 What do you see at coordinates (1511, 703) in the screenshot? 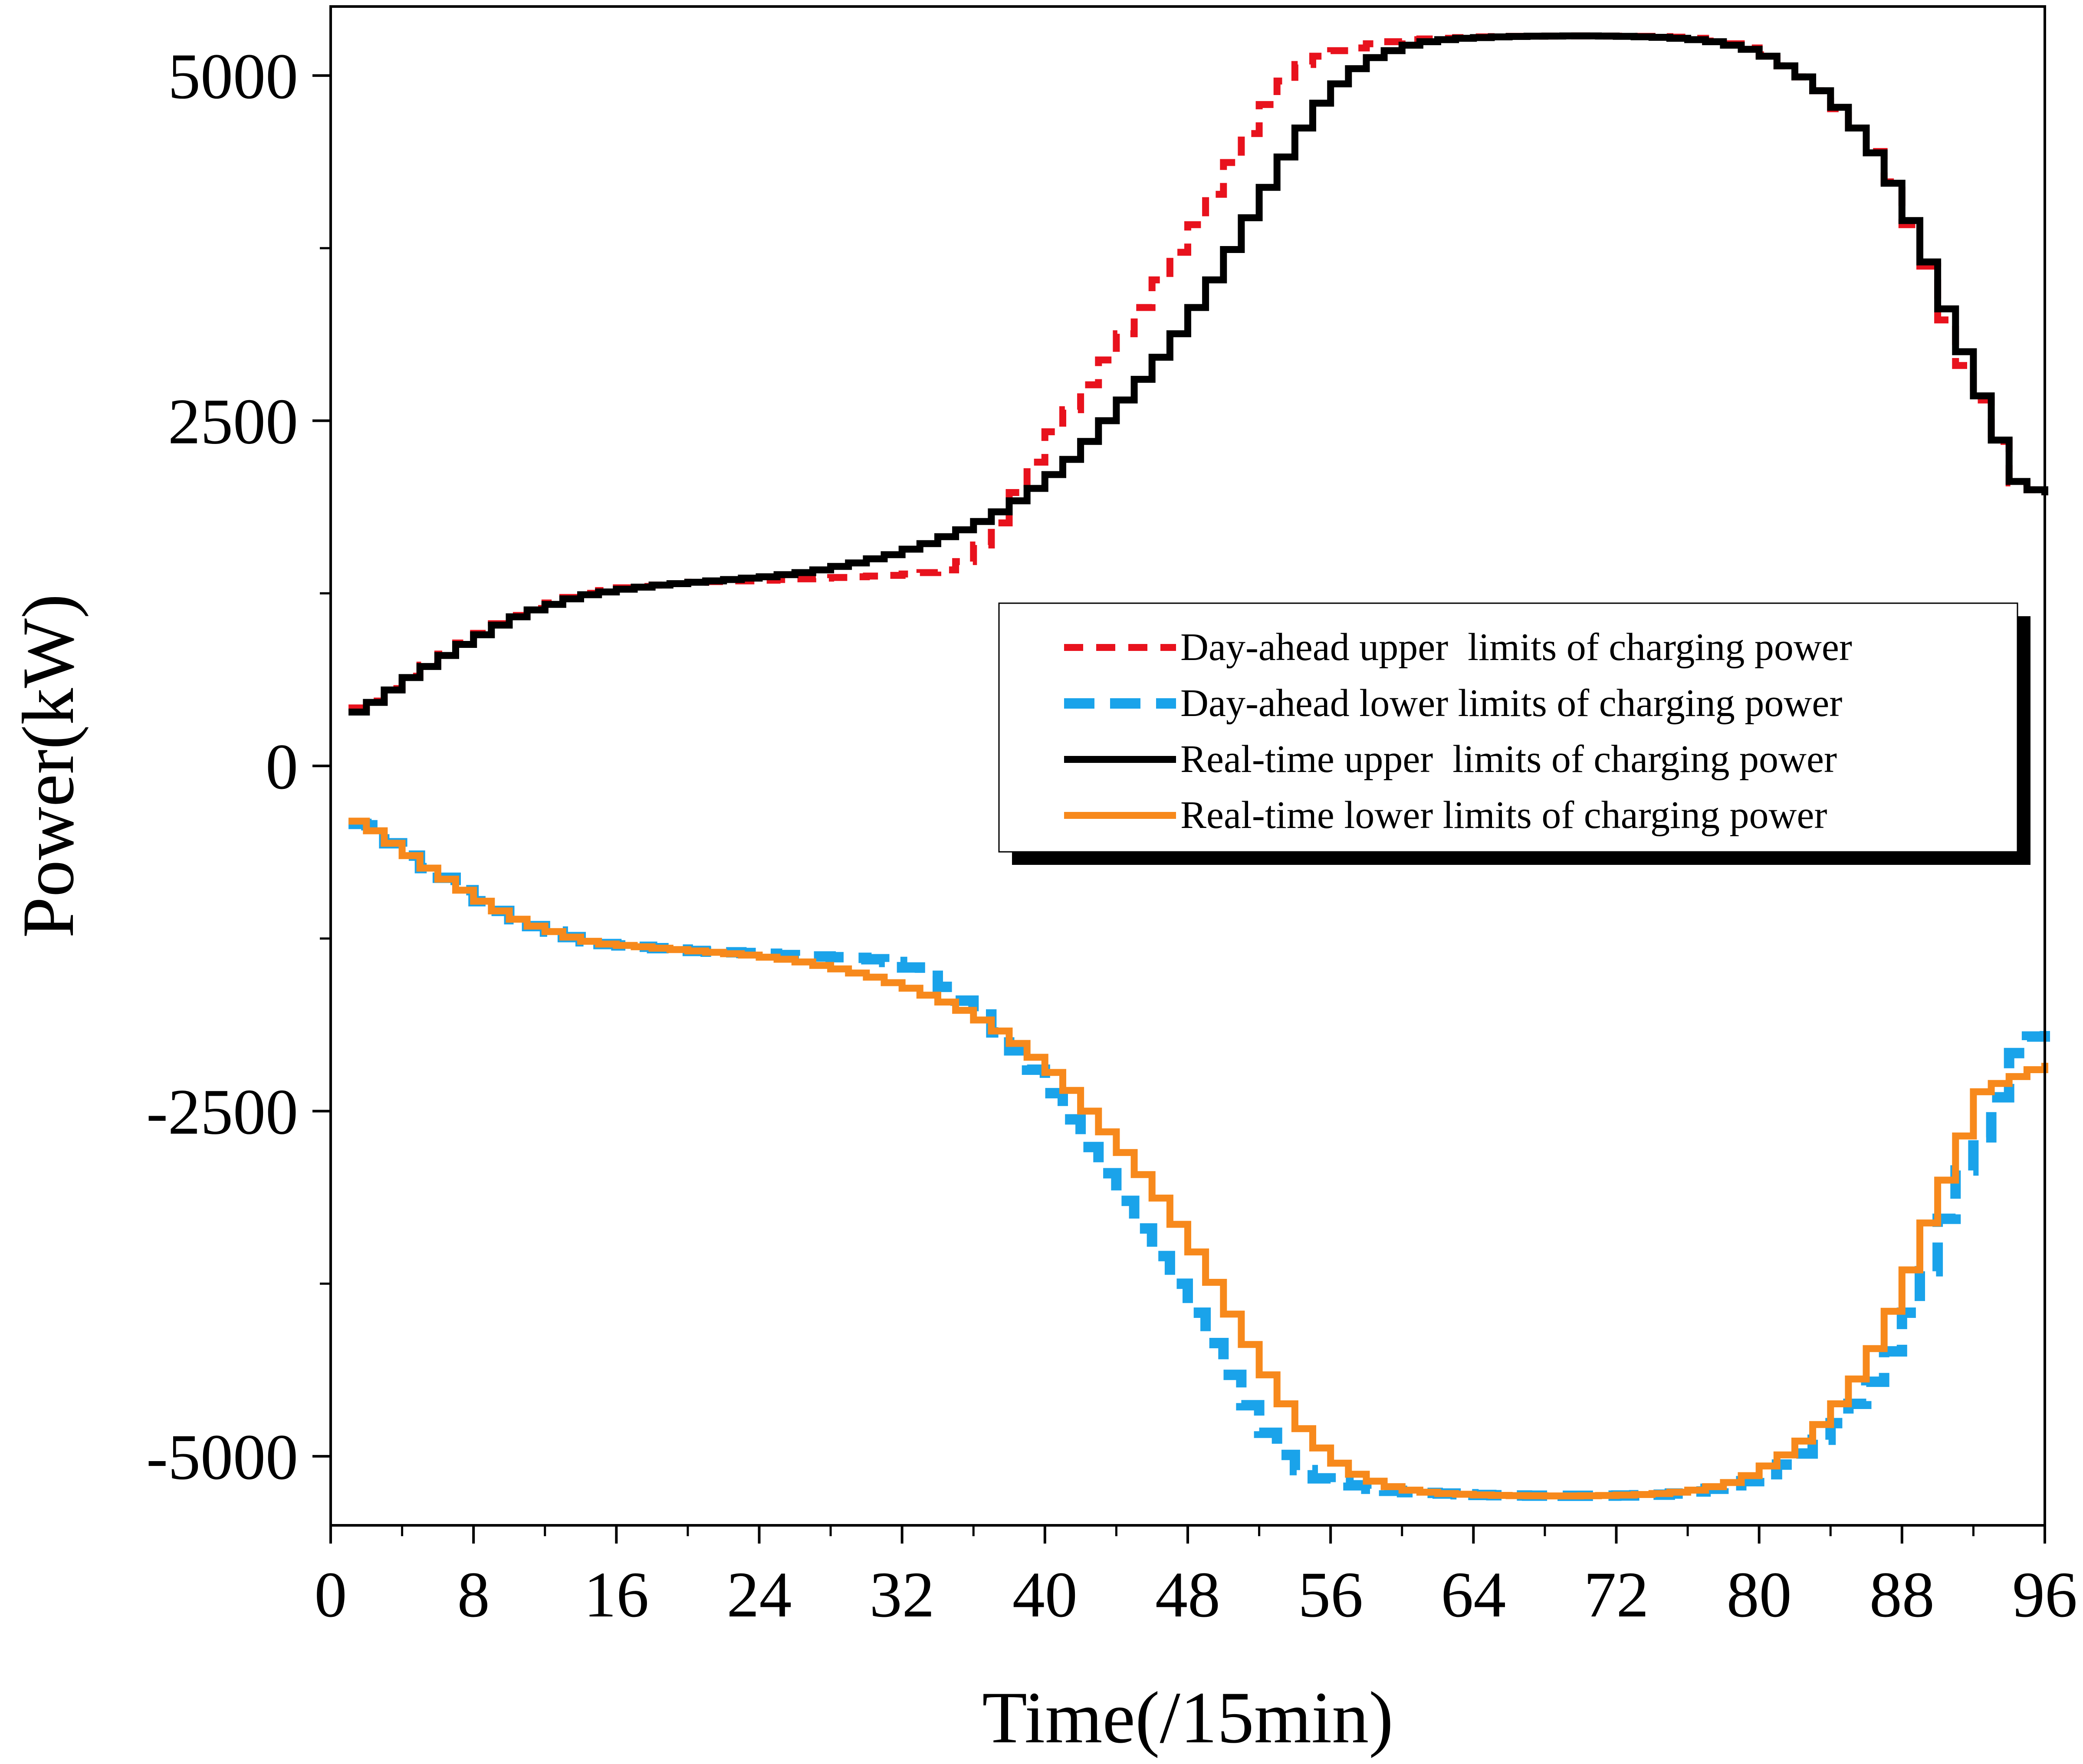
I see `legend-label-2: Day-ahead lower limits of charging power` at bounding box center [1511, 703].